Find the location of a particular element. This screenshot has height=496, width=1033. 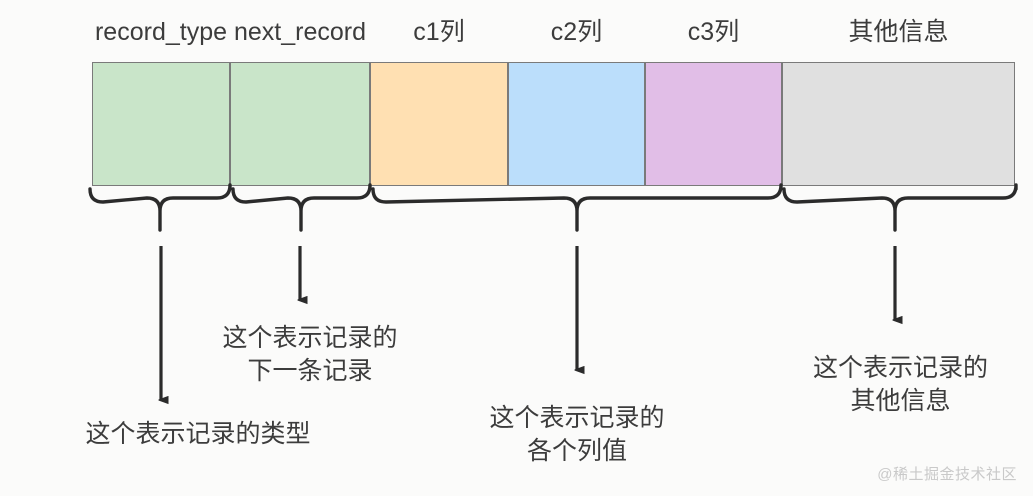

annotation-record-type: 这个表示记录的类型 is located at coordinates (198, 434).